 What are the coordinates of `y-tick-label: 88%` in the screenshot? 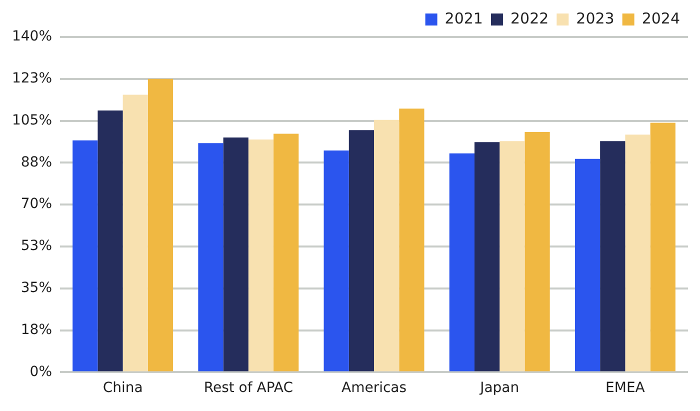 It's located at (36, 162).